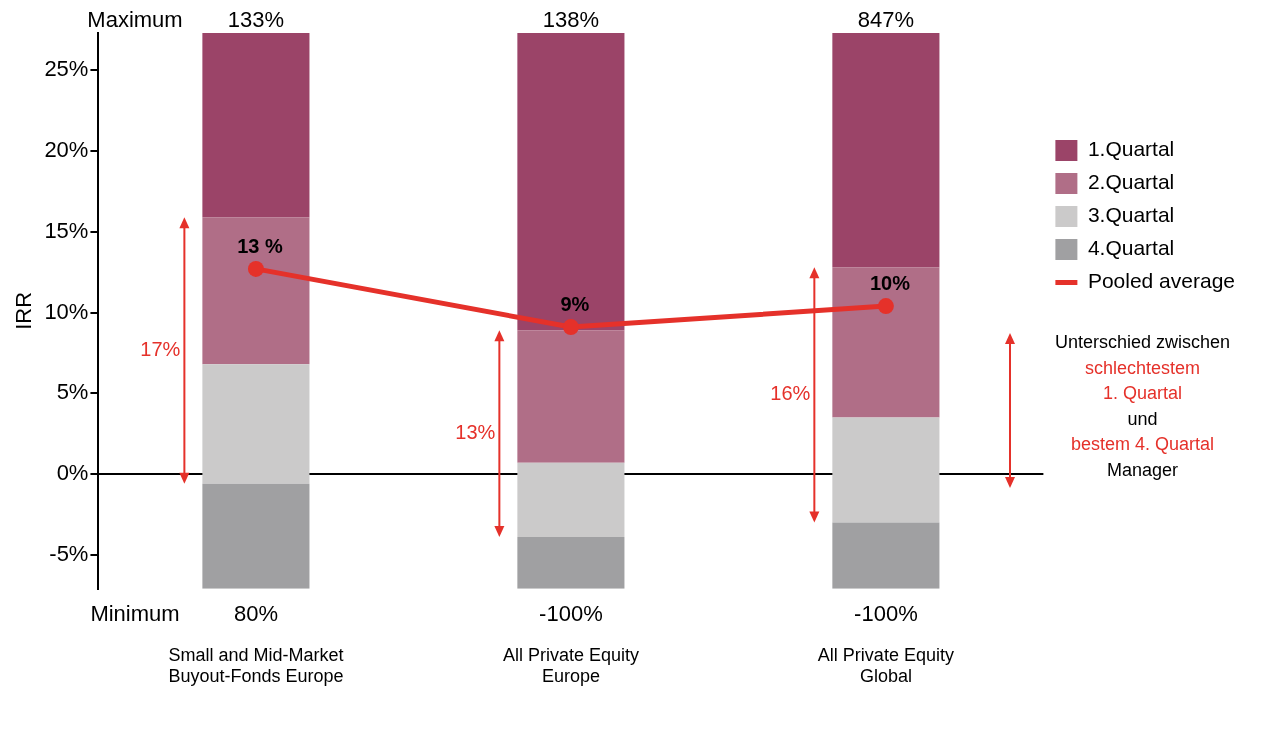  What do you see at coordinates (255, 613) in the screenshot?
I see `text: 80%` at bounding box center [255, 613].